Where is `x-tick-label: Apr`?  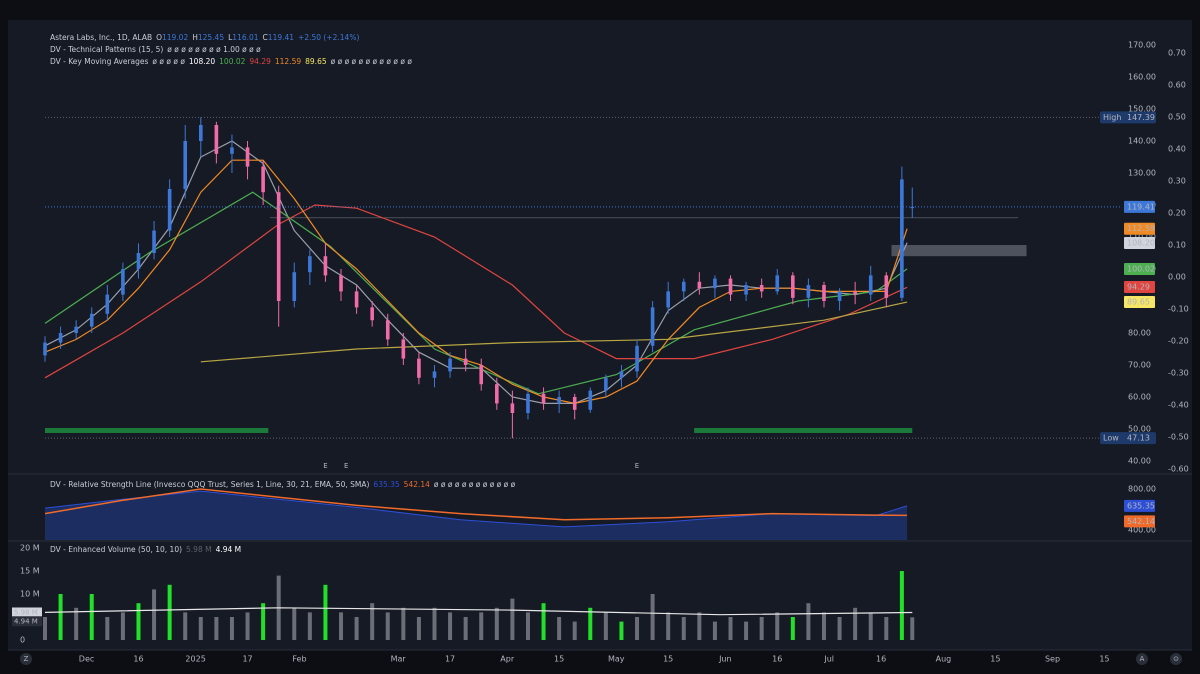 x-tick-label: Apr is located at coordinates (507, 659).